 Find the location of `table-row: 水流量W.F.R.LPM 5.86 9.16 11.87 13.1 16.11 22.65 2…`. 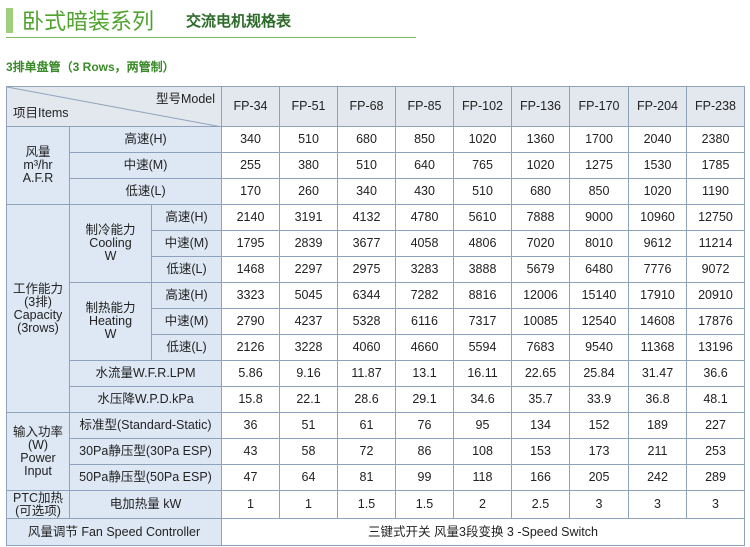

table-row: 水流量W.F.R.LPM 5.86 9.16 11.87 13.1 16.11 22.65 2… is located at coordinates (376, 373).